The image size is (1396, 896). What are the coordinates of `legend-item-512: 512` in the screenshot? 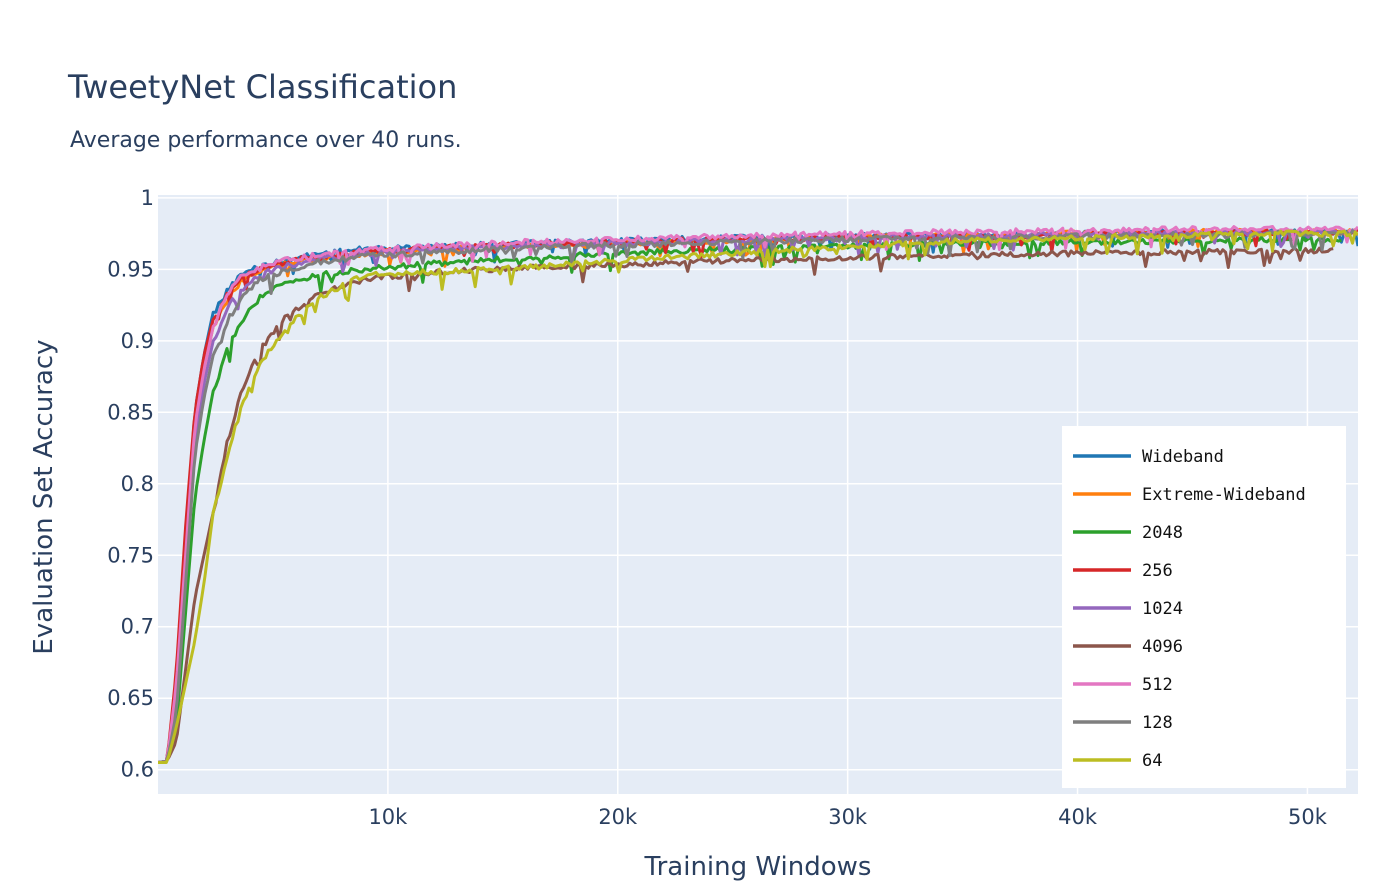 It's located at (1123, 685).